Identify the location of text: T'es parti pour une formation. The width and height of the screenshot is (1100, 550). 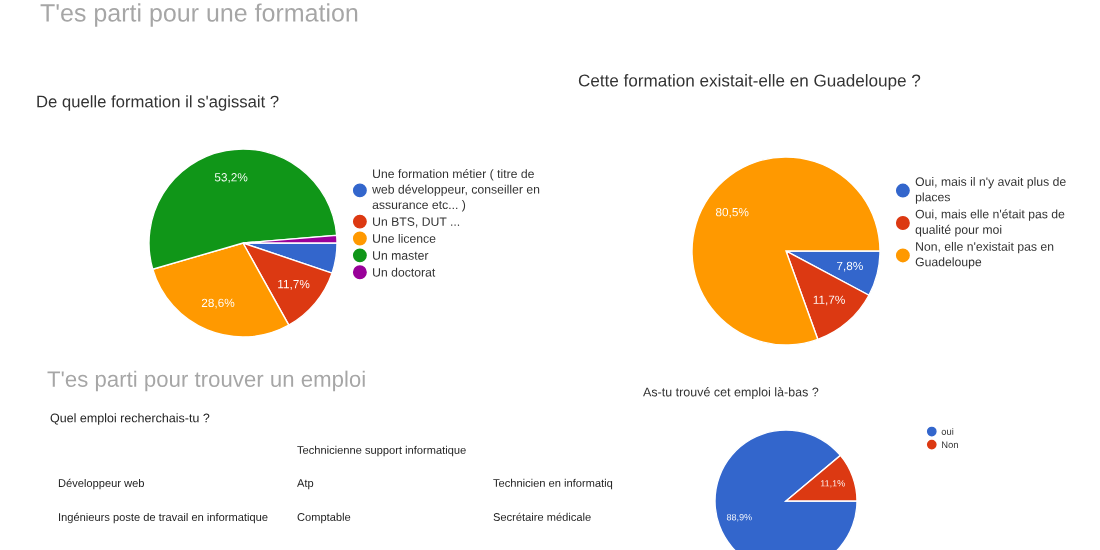
(199, 15).